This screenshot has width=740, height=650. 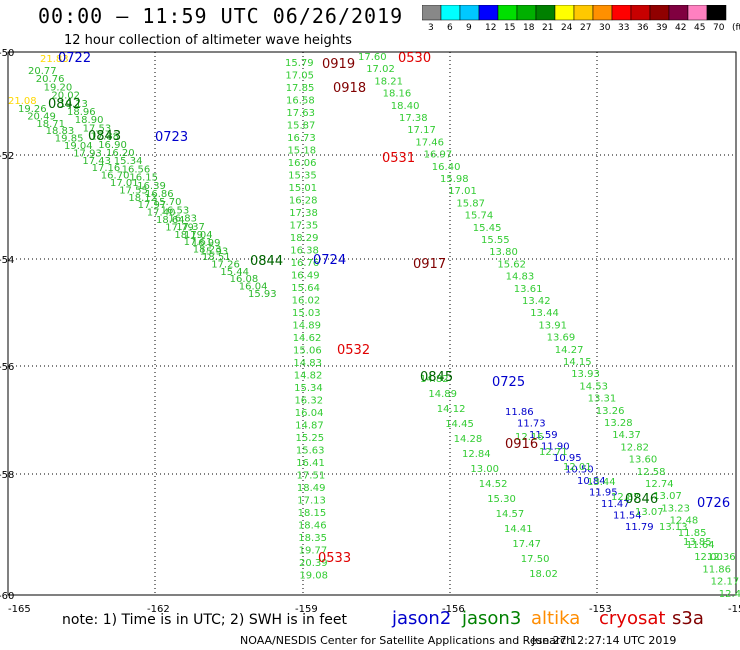 I want to click on legend-tick-label: 30, so click(x=605, y=28).